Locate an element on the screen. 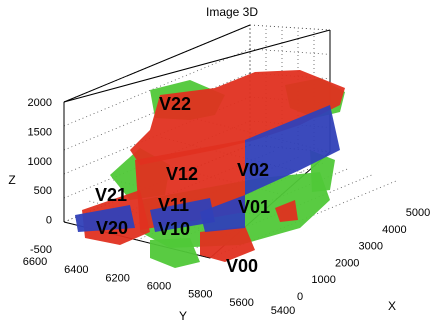  z-tick-label: 500 is located at coordinates (43, 191).